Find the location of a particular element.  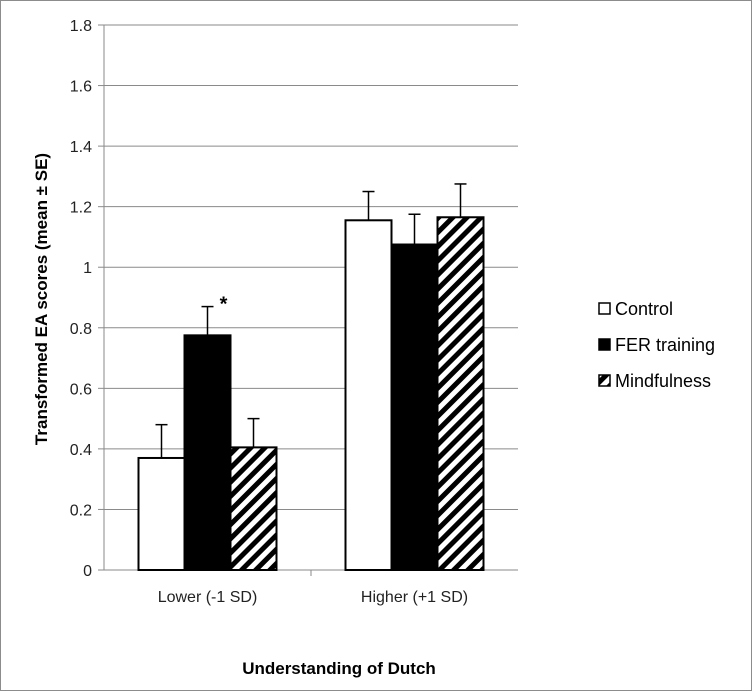

y-tick-label: 0 is located at coordinates (87, 571).